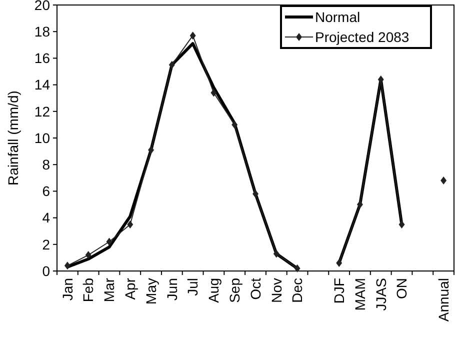 The image size is (456, 337). I want to click on y-axis-title: Rainfall (mm/d), so click(12, 138).